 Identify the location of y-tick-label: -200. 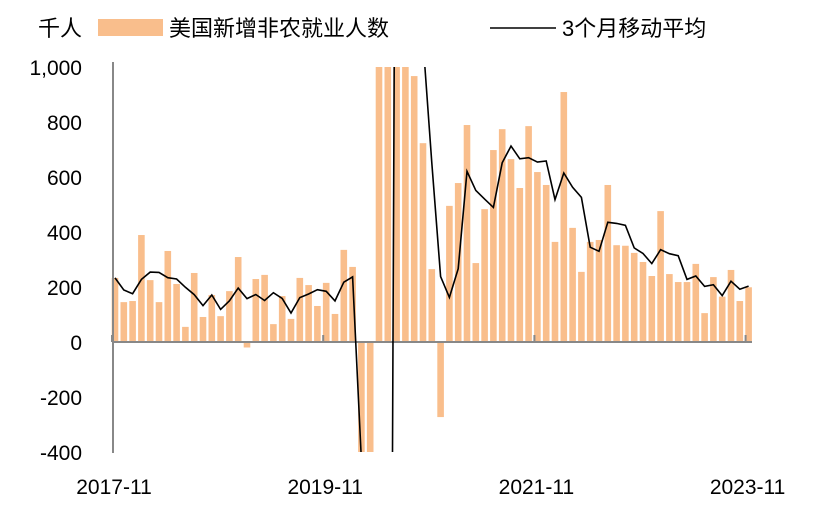
(61, 398).